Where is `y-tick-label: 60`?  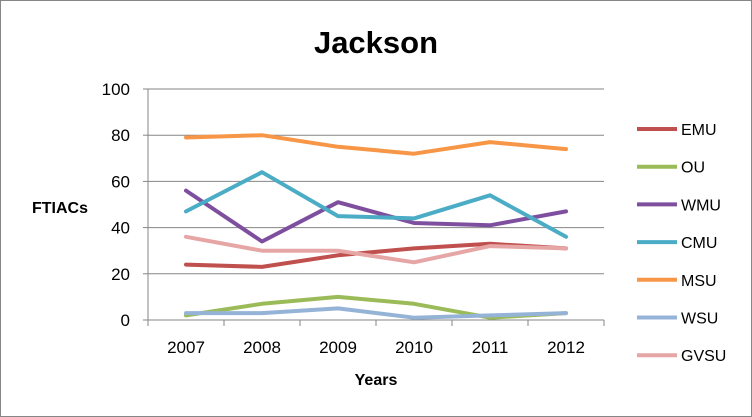 y-tick-label: 60 is located at coordinates (120, 181).